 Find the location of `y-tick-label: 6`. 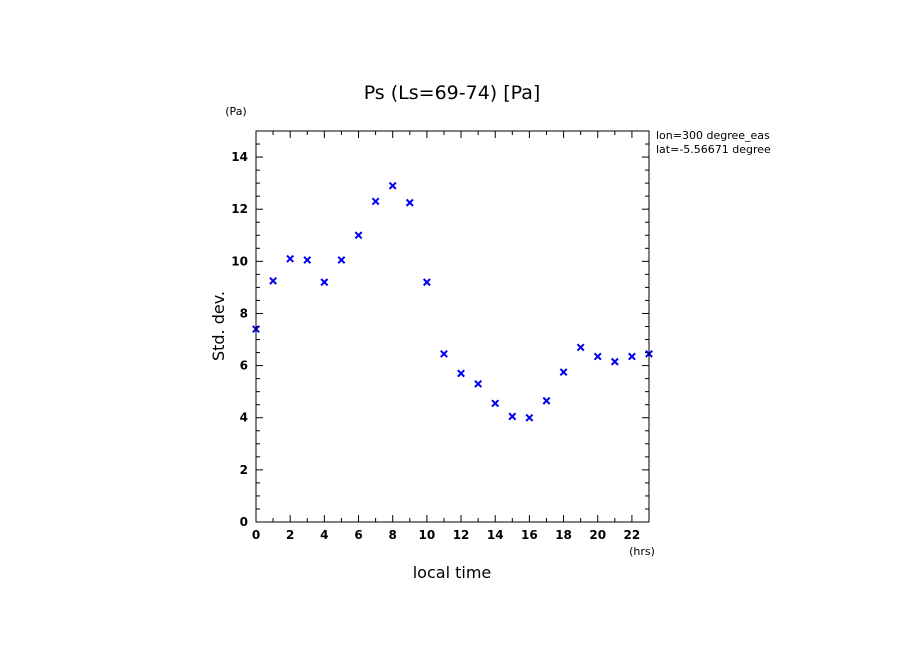

y-tick-label: 6 is located at coordinates (244, 366).